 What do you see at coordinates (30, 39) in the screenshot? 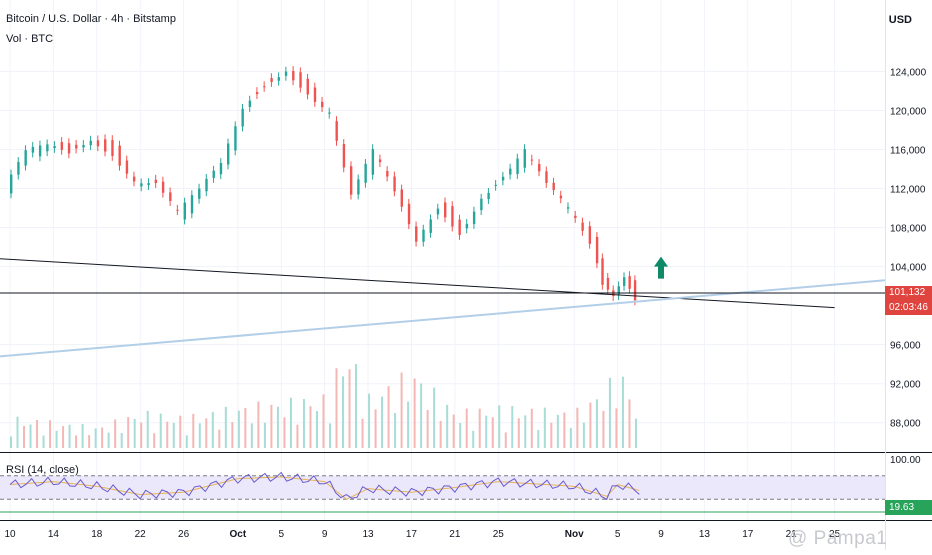
I see `volume-legend: Vol · BTC` at bounding box center [30, 39].